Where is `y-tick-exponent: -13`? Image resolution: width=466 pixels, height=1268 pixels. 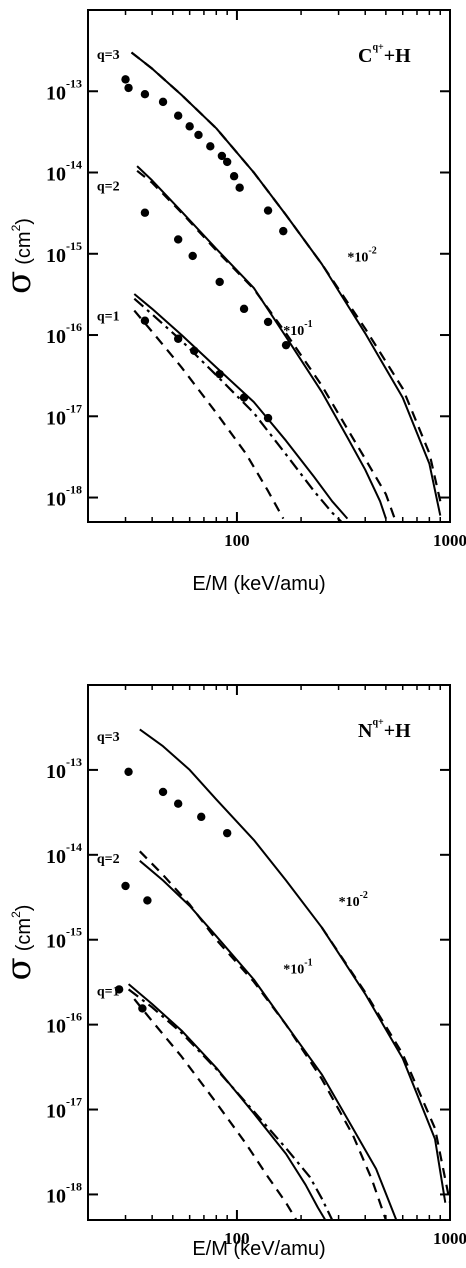
y-tick-exponent: -13 is located at coordinates (74, 83).